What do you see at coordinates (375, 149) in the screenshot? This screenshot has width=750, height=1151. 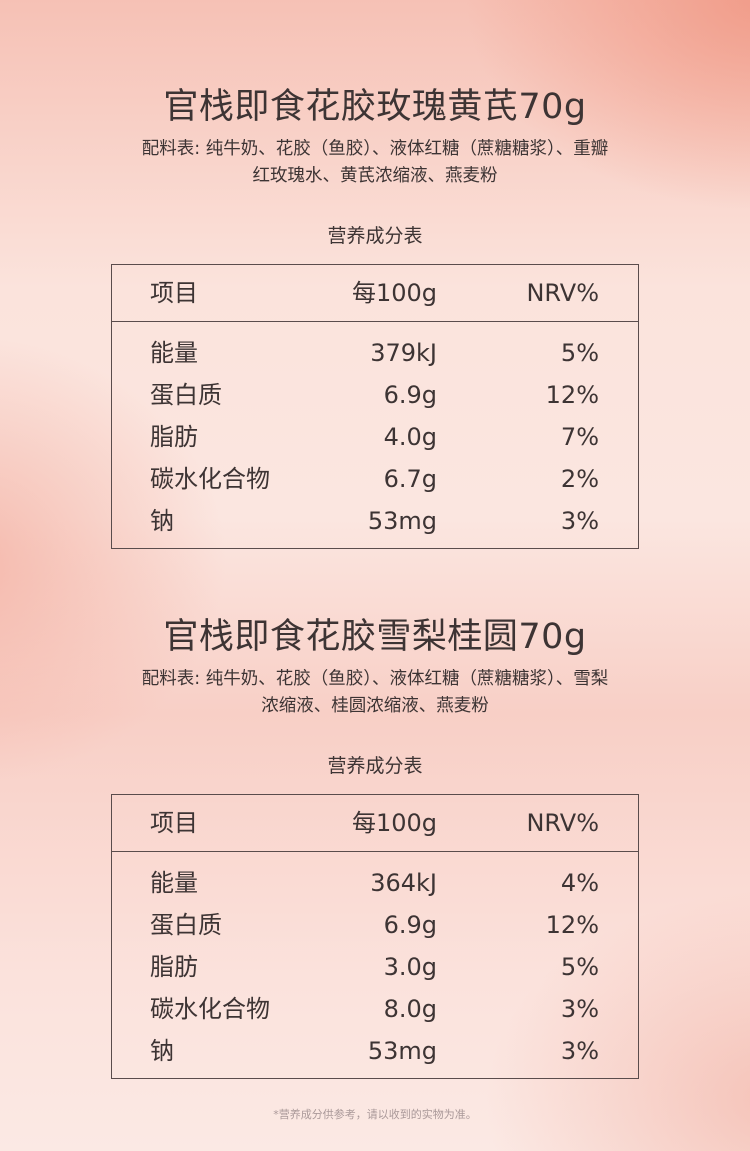 I see `ingredients-line: 配料表: 纯牛奶、花胶（鱼胶）、液体红糖（蔗糖糖浆）、重瓣` at bounding box center [375, 149].